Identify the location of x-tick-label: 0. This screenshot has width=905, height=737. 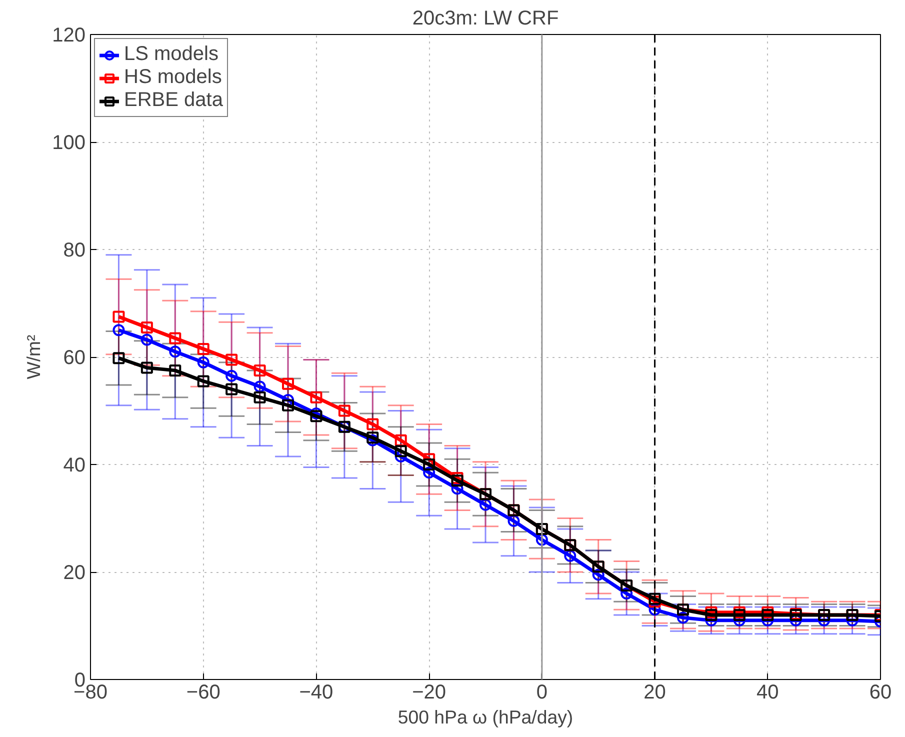
(542, 693).